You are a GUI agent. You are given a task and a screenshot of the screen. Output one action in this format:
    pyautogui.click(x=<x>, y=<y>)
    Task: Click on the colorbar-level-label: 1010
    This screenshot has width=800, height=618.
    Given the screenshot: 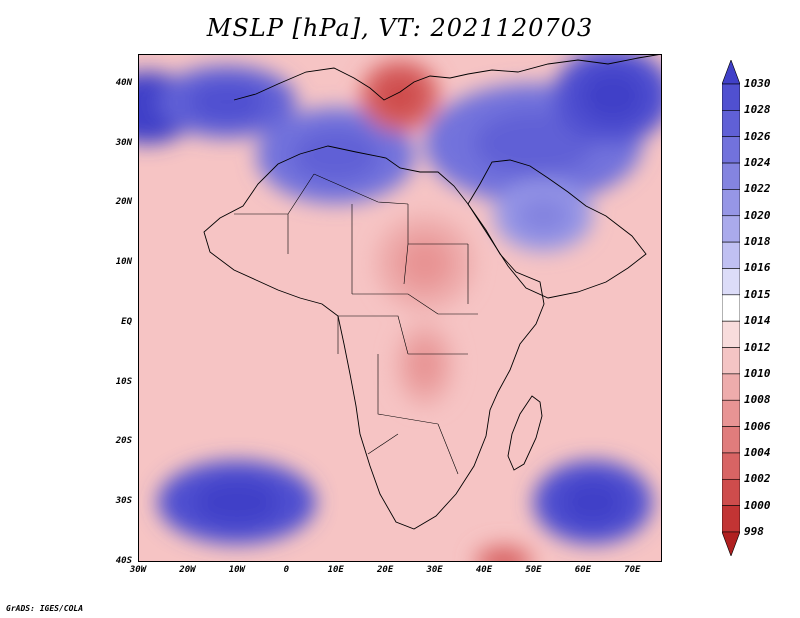 What is the action you would take?
    pyautogui.click(x=757, y=373)
    